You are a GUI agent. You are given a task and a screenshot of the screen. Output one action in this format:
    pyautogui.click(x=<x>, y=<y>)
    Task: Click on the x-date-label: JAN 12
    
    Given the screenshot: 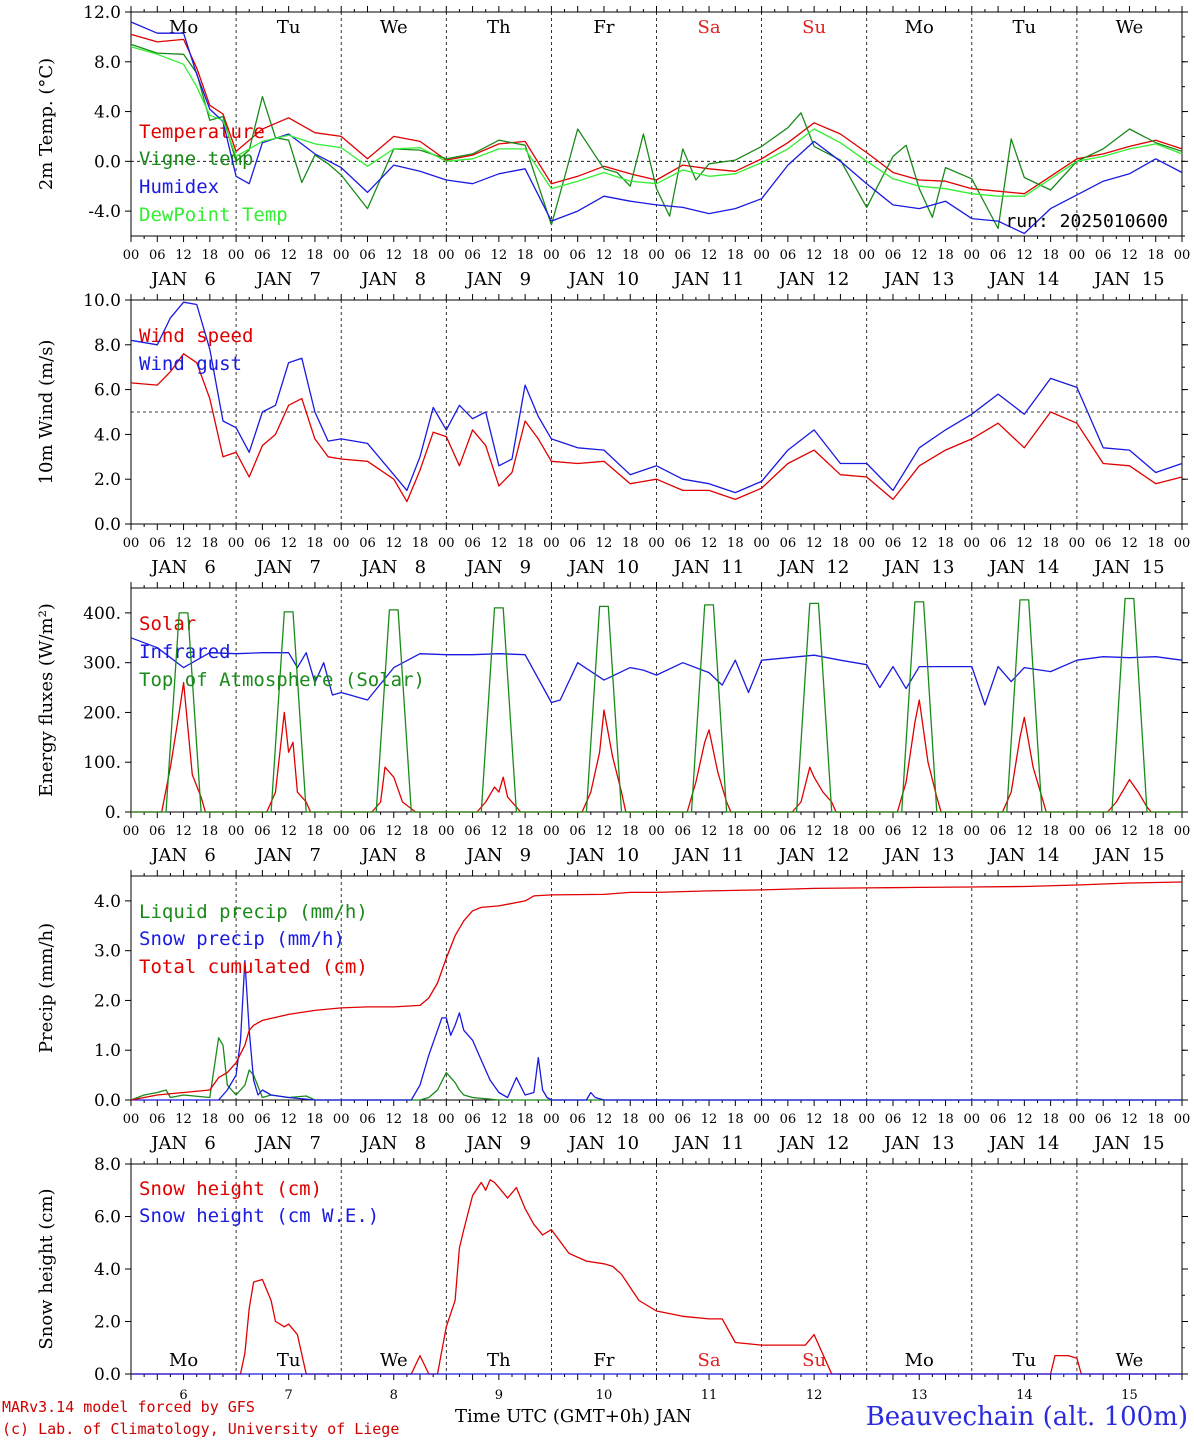 What is the action you would take?
    pyautogui.click(x=813, y=1143)
    